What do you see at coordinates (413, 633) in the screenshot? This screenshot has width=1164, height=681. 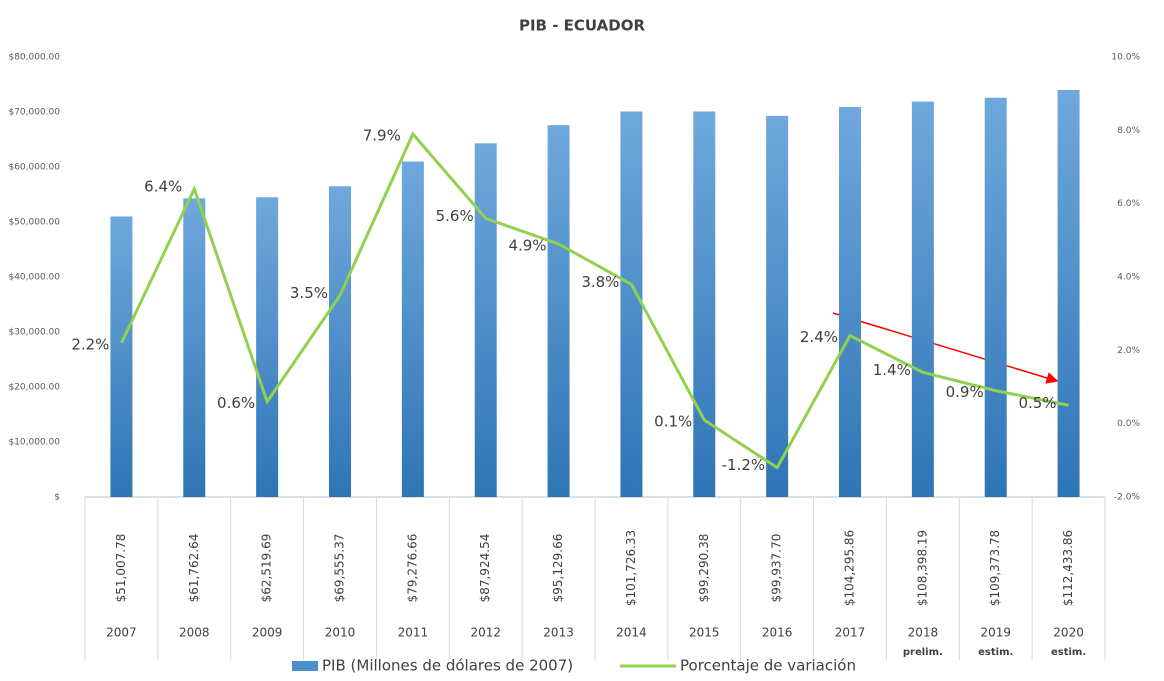 I see `x-tick-label: 2011` at bounding box center [413, 633].